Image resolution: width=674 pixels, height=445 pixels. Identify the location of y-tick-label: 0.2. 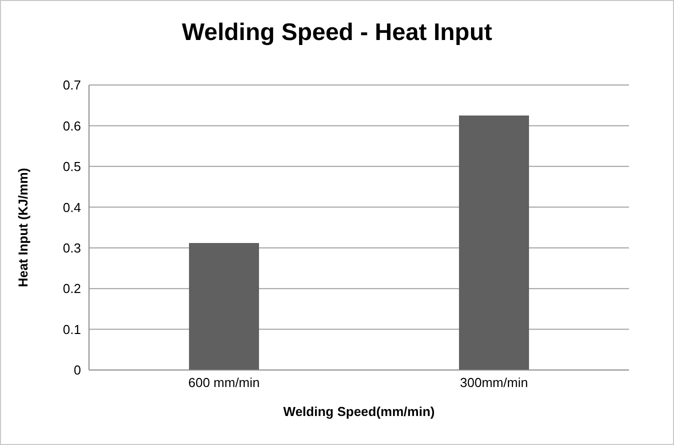
(71, 288).